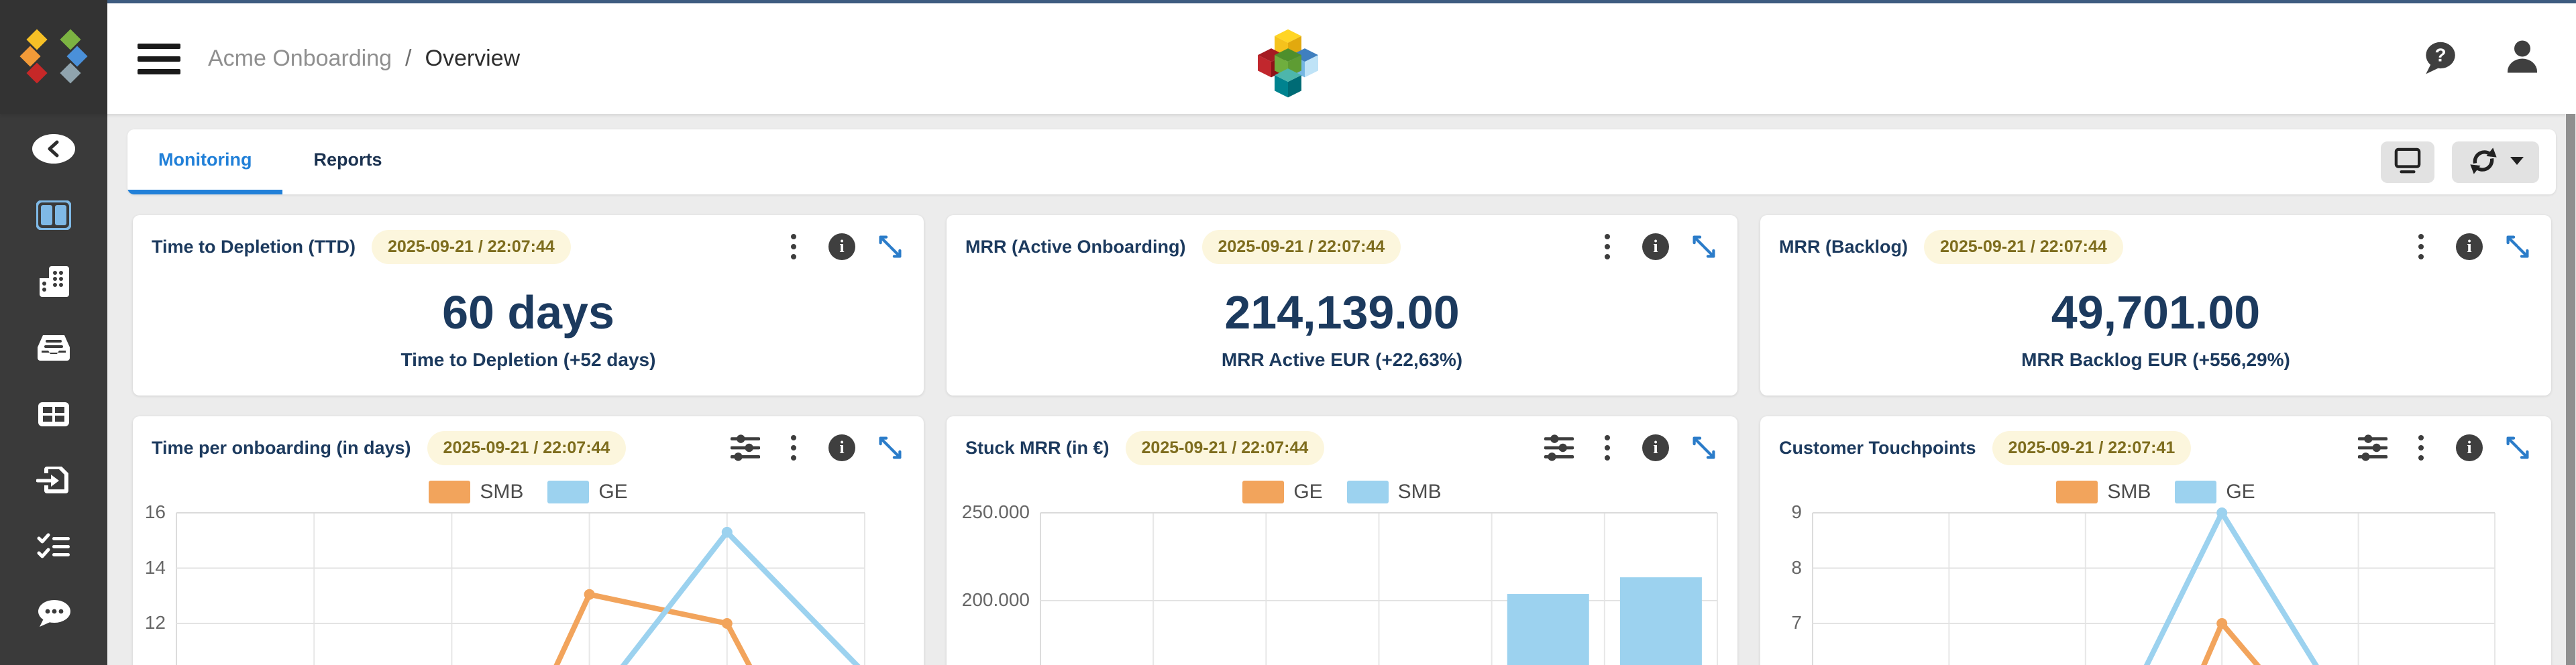 This screenshot has height=665, width=2576. I want to click on tab-reports: Reports, so click(347, 160).